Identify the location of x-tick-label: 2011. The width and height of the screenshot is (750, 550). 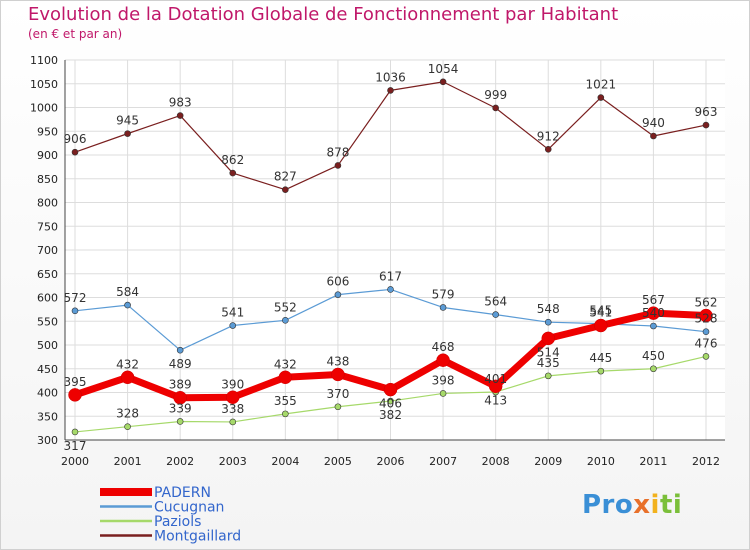
(653, 461).